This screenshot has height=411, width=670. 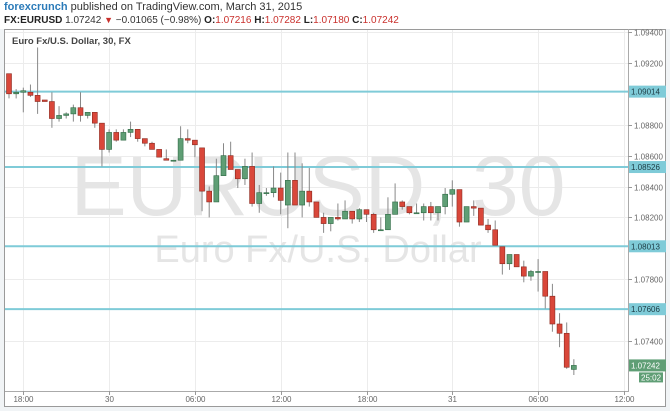 What do you see at coordinates (645, 365) in the screenshot?
I see `last-price-label: 1.07242` at bounding box center [645, 365].